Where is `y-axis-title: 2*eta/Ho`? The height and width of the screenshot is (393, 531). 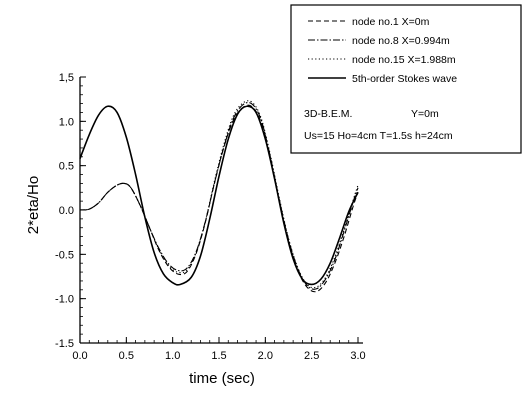 y-axis-title: 2*eta/Ho is located at coordinates (33, 205).